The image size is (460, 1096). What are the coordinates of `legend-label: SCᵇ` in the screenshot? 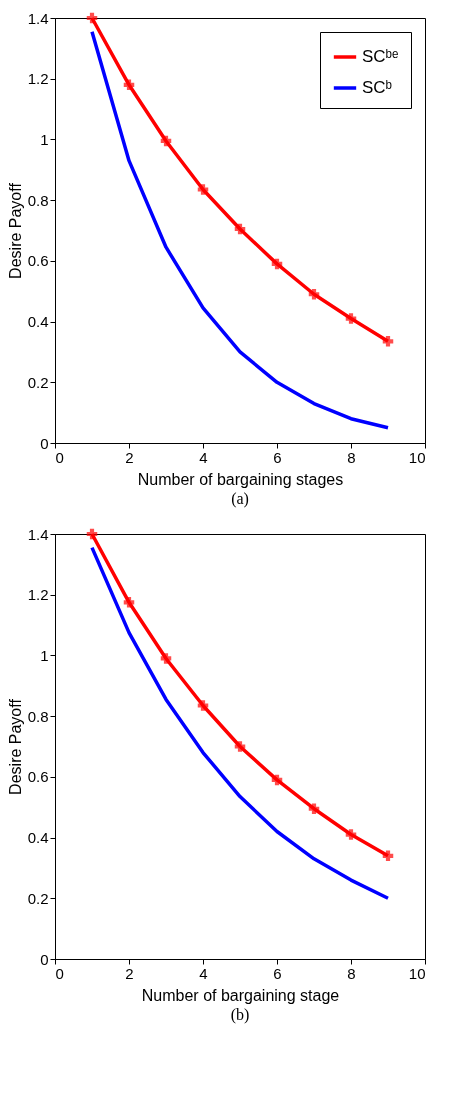 It's located at (377, 87).